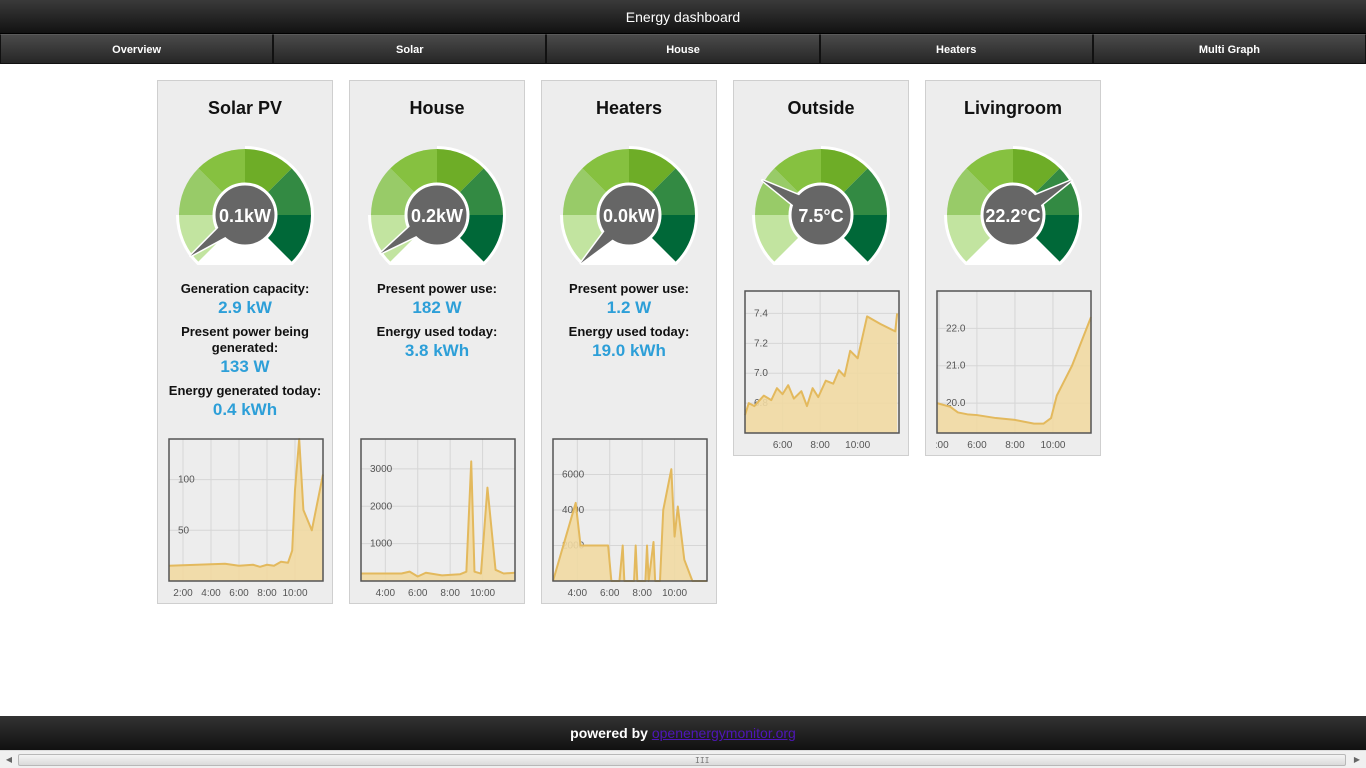  I want to click on history-chart: 4:00 6:00 8:00 10:00 22.0 21.0 20.0, so click(1014, 371).